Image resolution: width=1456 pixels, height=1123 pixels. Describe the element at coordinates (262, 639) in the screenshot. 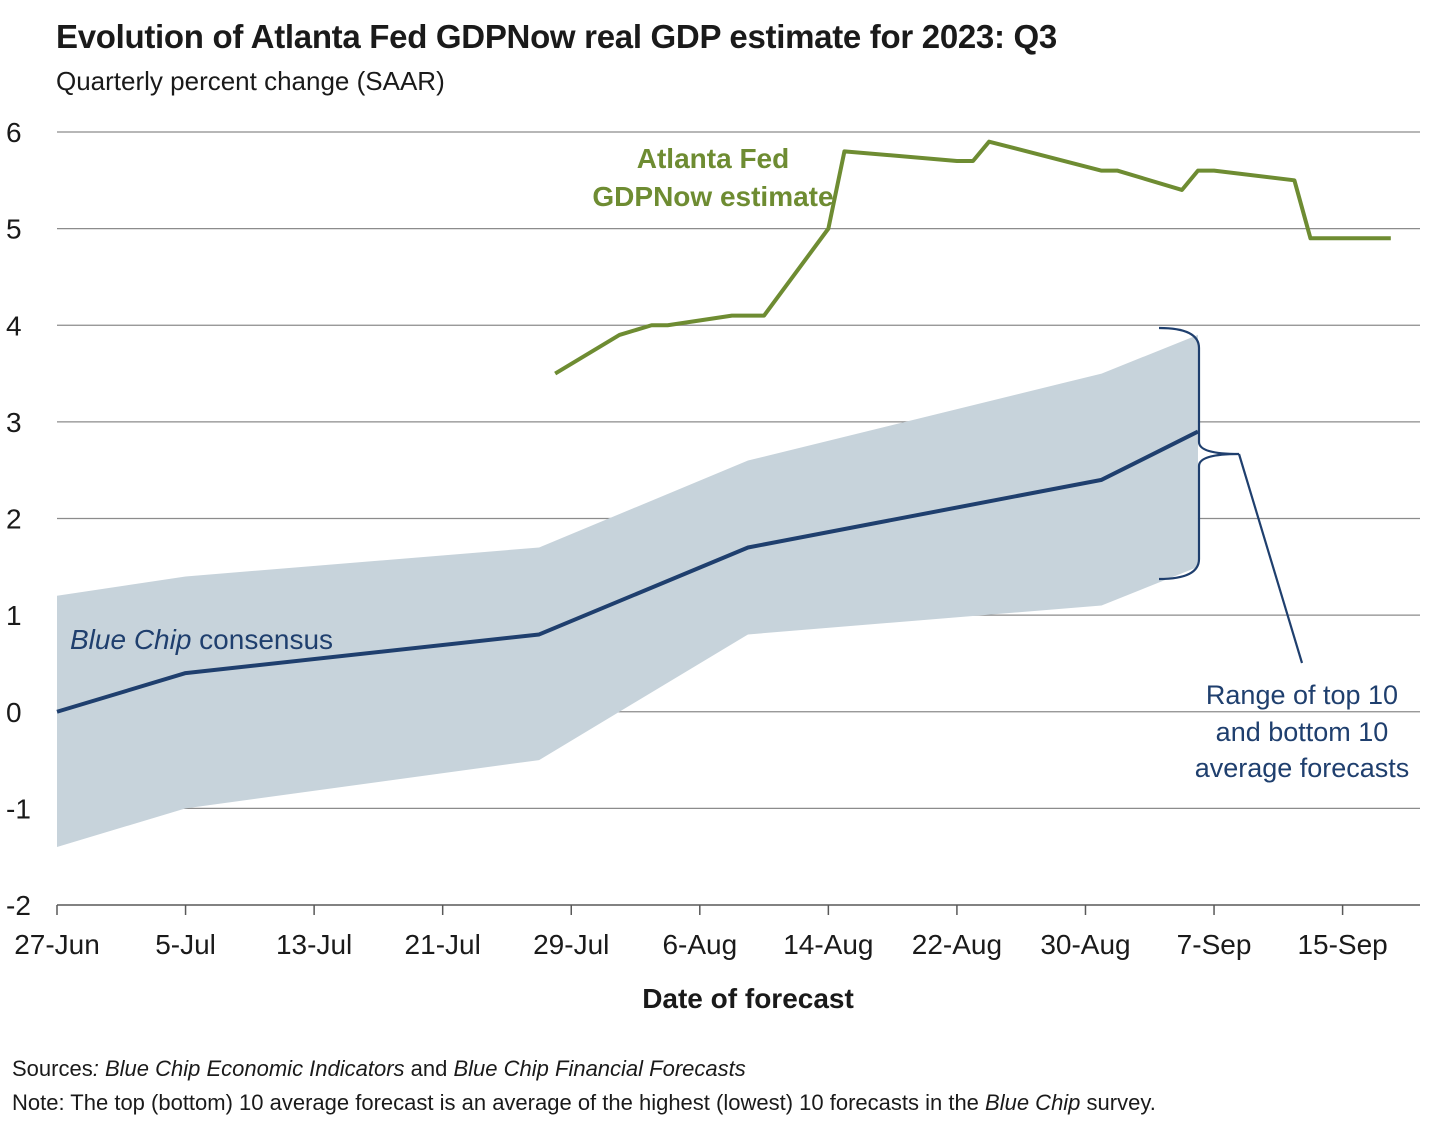

I see `consensus-label-rest: consensus` at that location.